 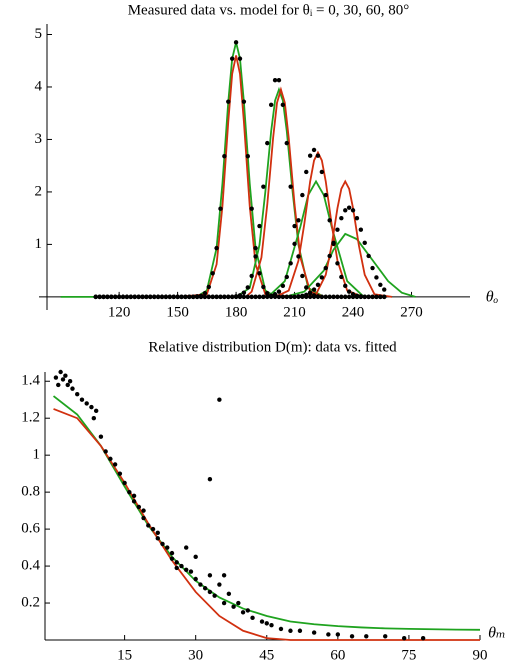 What do you see at coordinates (497, 633) in the screenshot?
I see `x-axis-label: θₘ` at bounding box center [497, 633].